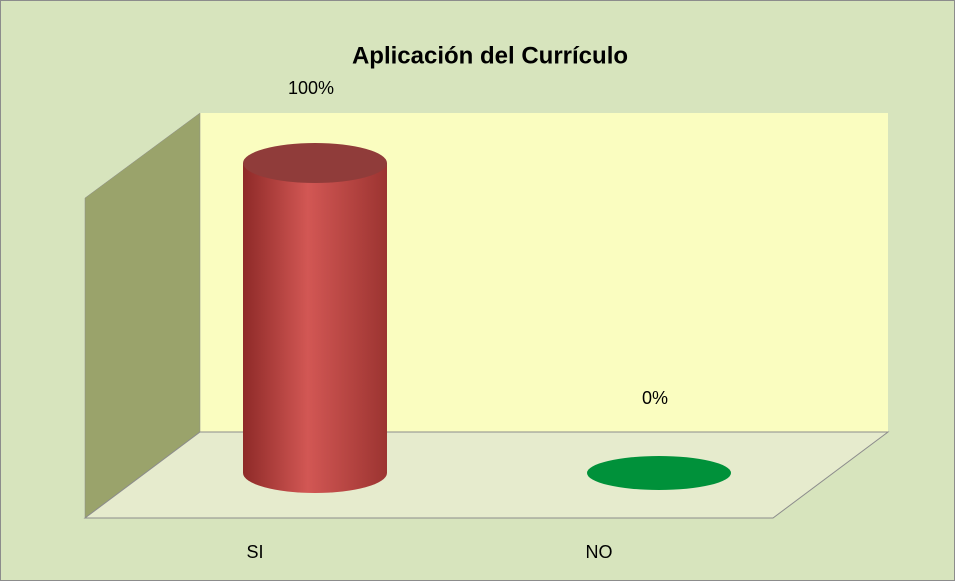 The width and height of the screenshot is (955, 581). What do you see at coordinates (254, 552) in the screenshot?
I see `x-tick-label: SI` at bounding box center [254, 552].